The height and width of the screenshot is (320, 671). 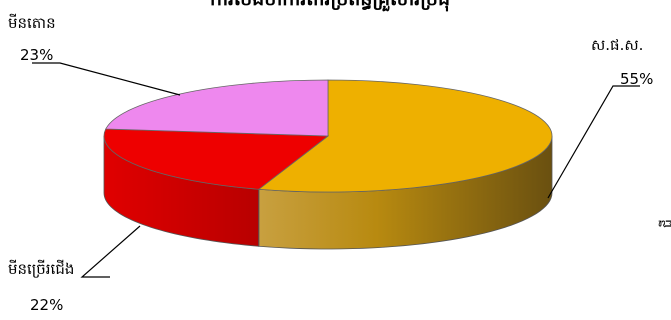 I want to click on slice-value-red: 22%, so click(x=47, y=305).